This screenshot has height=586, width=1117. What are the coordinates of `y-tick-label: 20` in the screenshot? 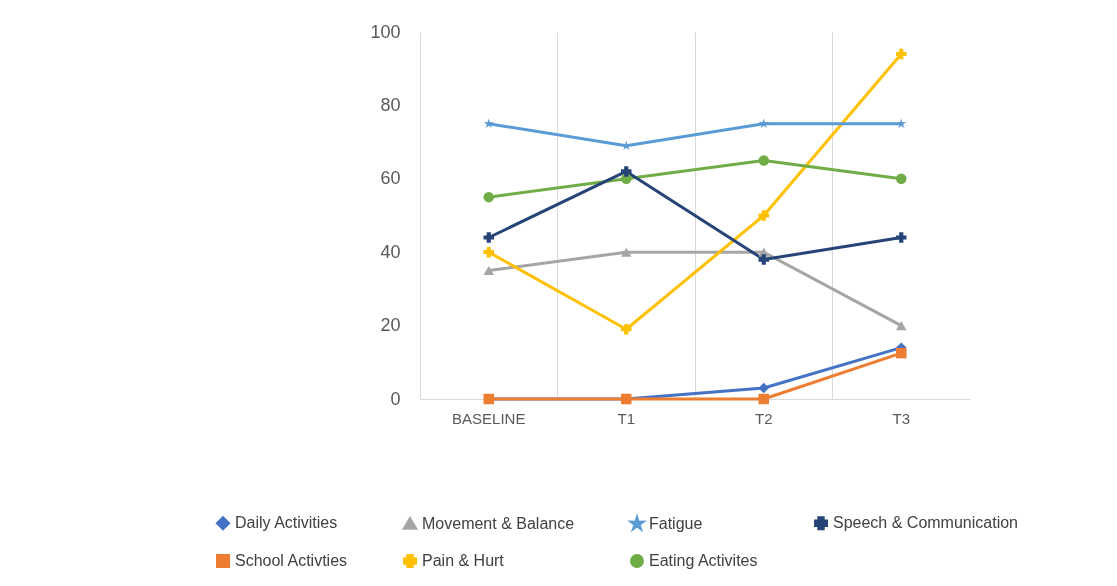 It's located at (390, 325).